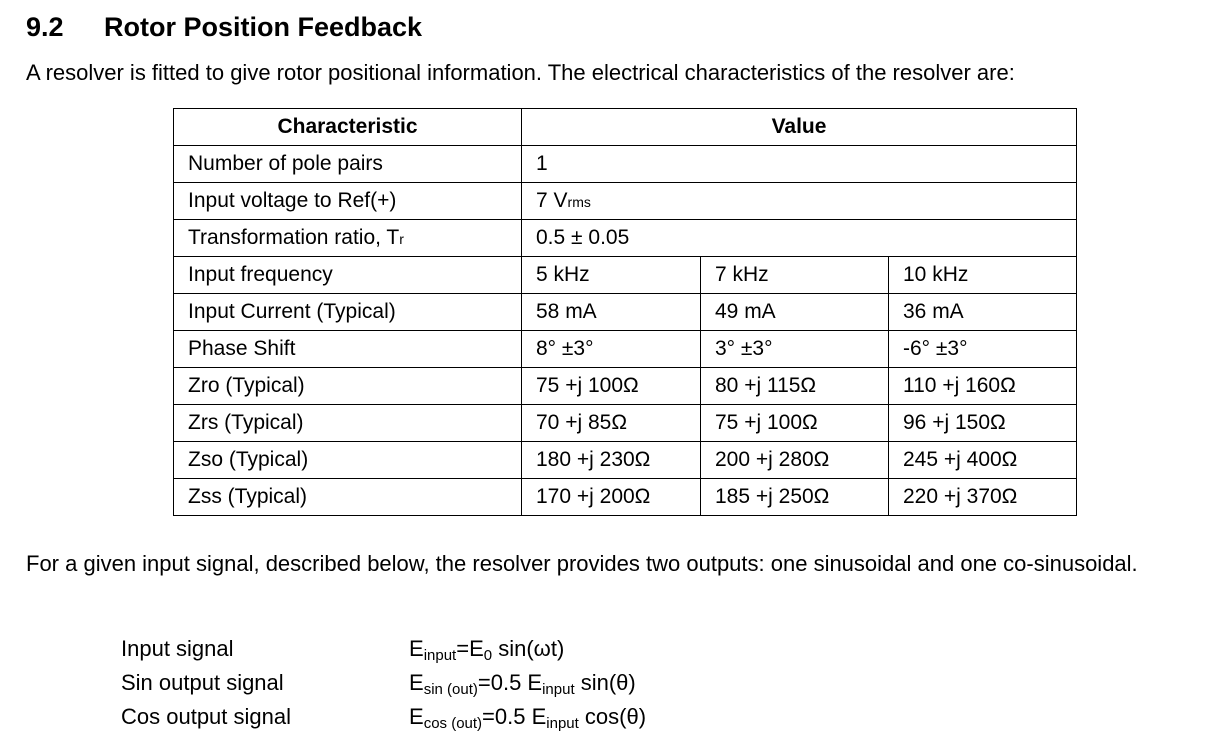 Image resolution: width=1205 pixels, height=746 pixels. Describe the element at coordinates (401, 239) in the screenshot. I see `label-subscript: r` at that location.